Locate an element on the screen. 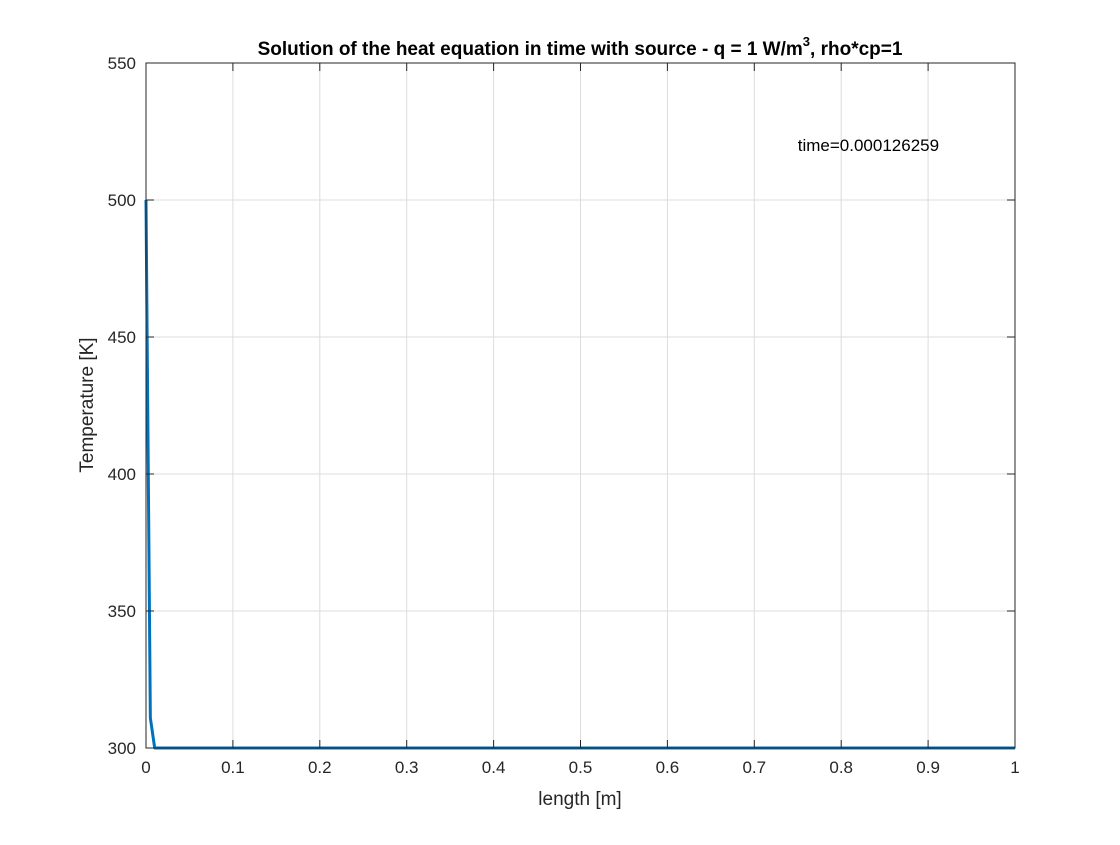  y-axis-label: Temperature [K] is located at coordinates (87, 404).